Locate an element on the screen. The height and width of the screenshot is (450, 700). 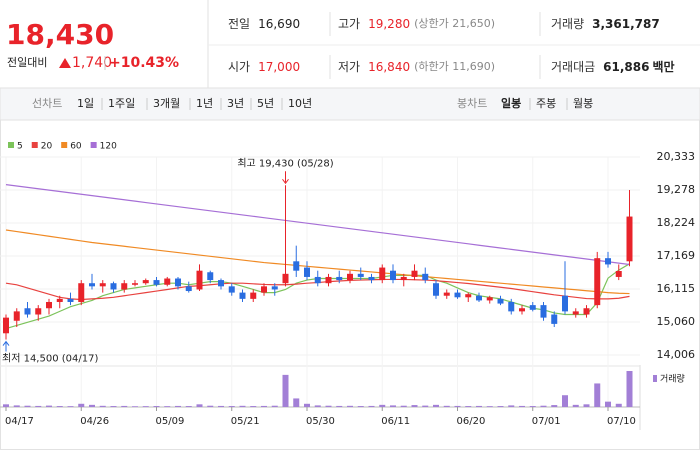
legend-label: 20 is located at coordinates (47, 147).